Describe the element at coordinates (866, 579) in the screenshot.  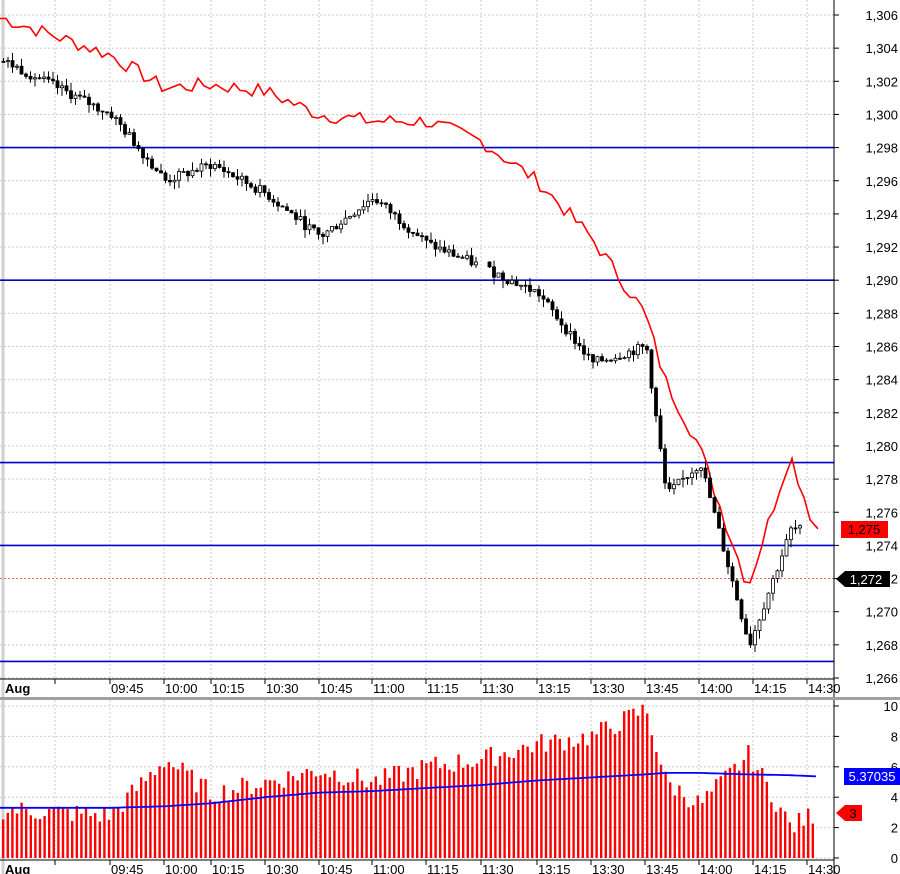
I see `last-price-tag-text: 1,272` at that location.